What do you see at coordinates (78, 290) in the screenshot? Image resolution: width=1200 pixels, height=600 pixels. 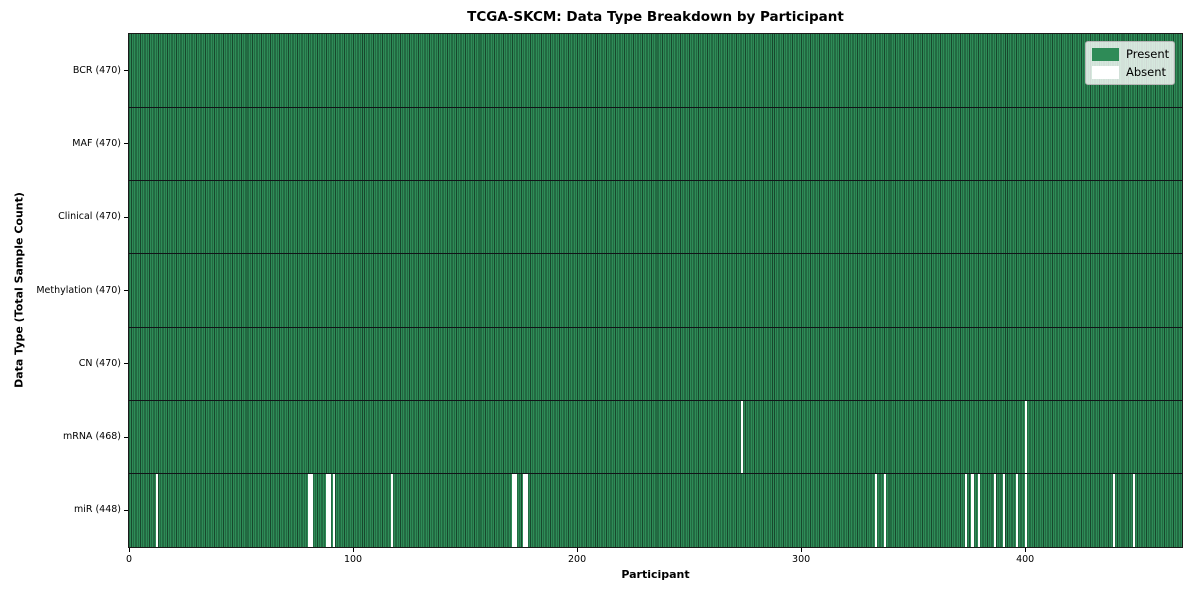 I see `y-tick-label-Methylation: Methylation (470)` at bounding box center [78, 290].